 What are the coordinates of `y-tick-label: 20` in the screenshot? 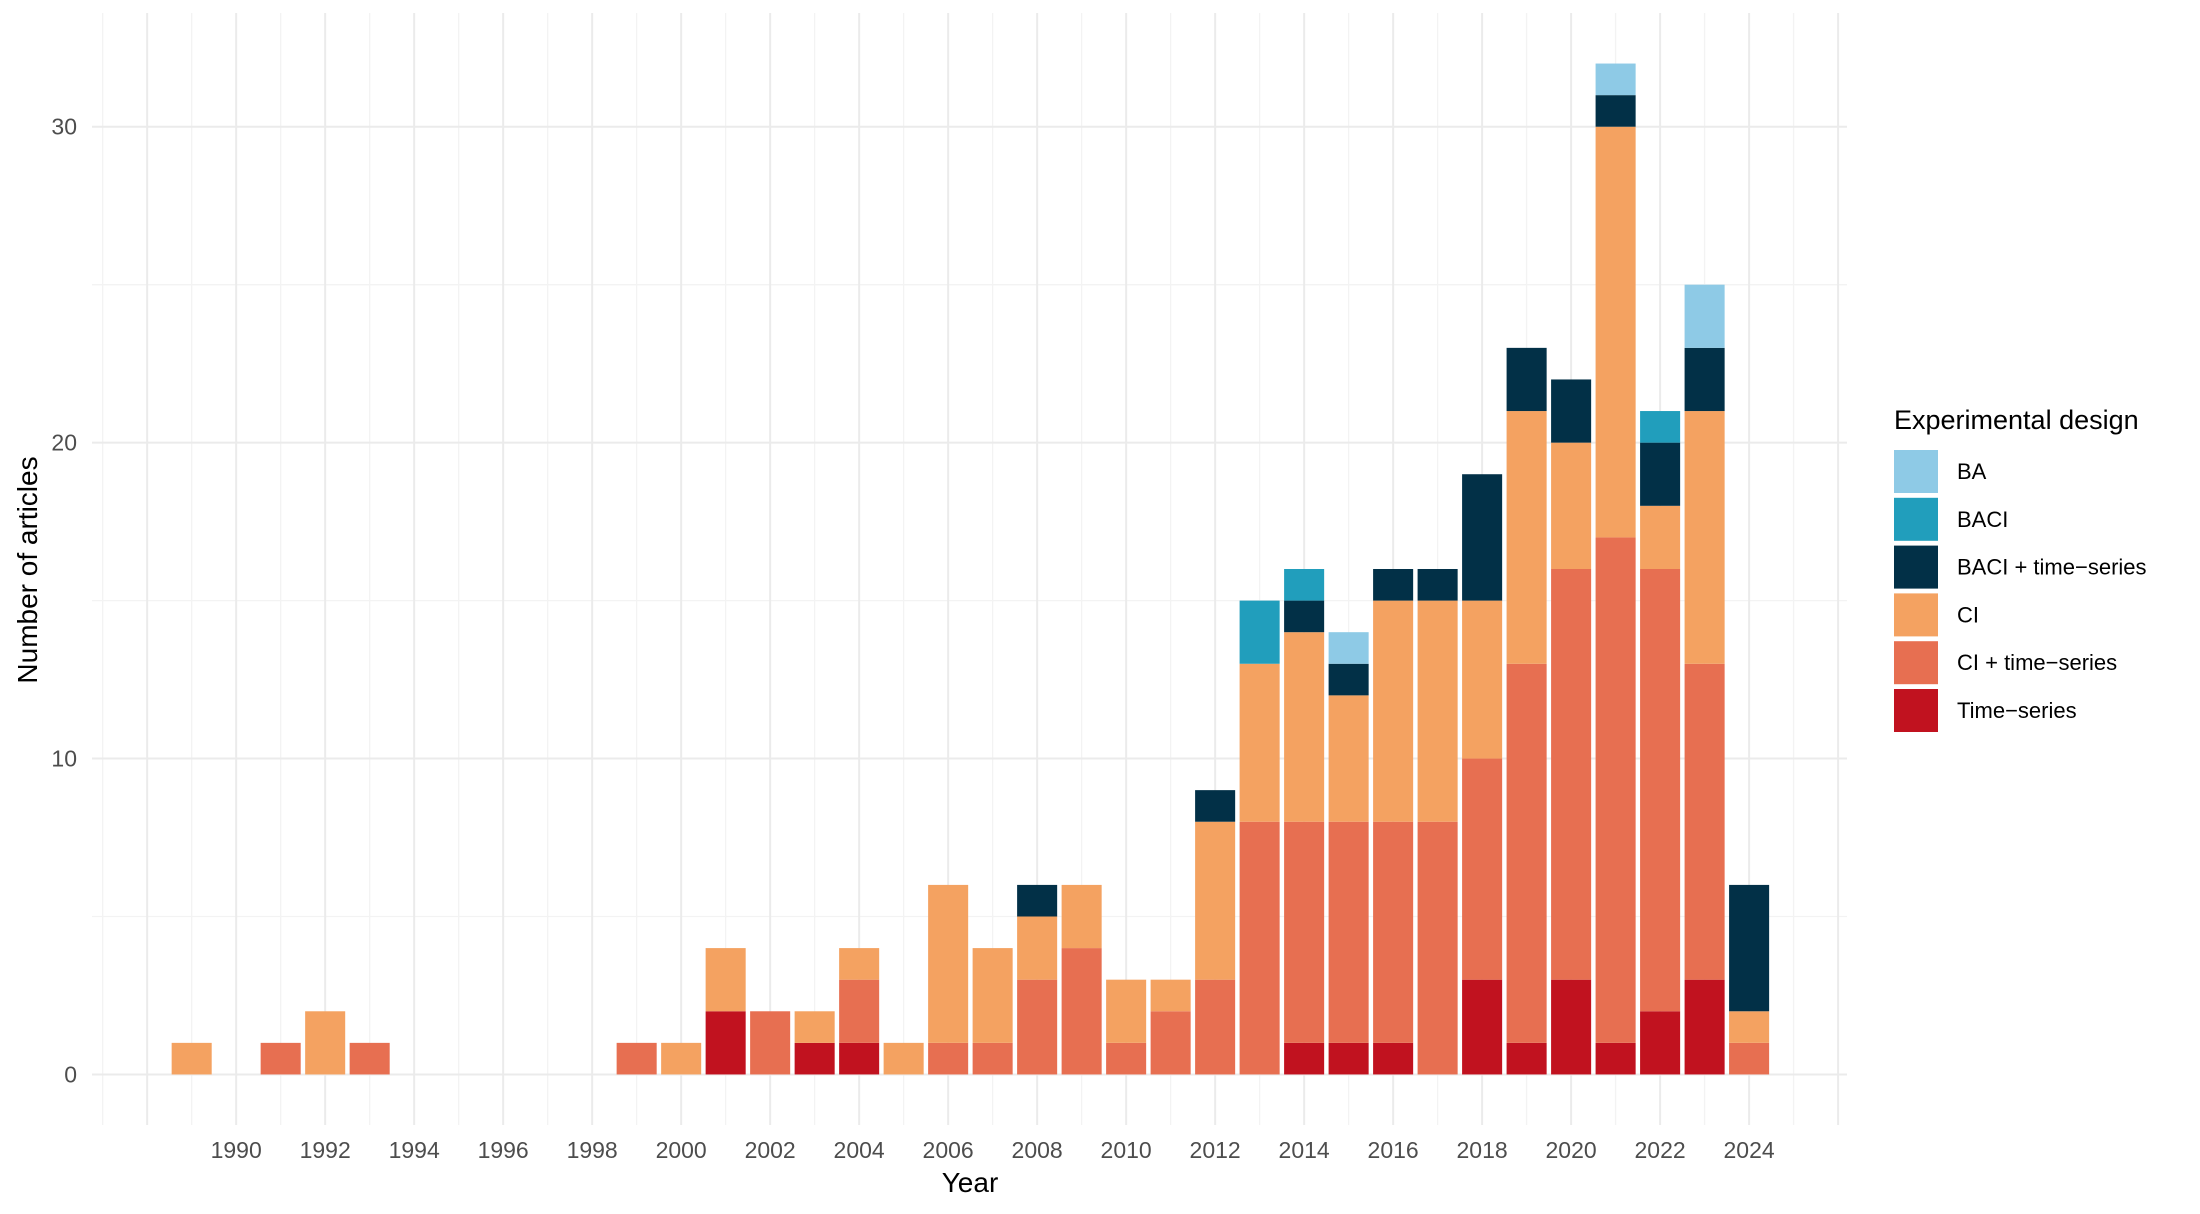 It's located at (64, 443).